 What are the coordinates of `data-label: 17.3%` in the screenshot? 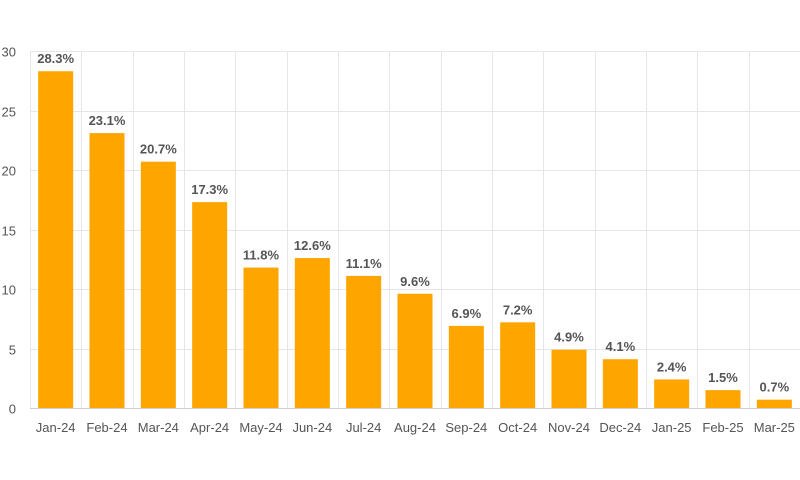 It's located at (209, 189).